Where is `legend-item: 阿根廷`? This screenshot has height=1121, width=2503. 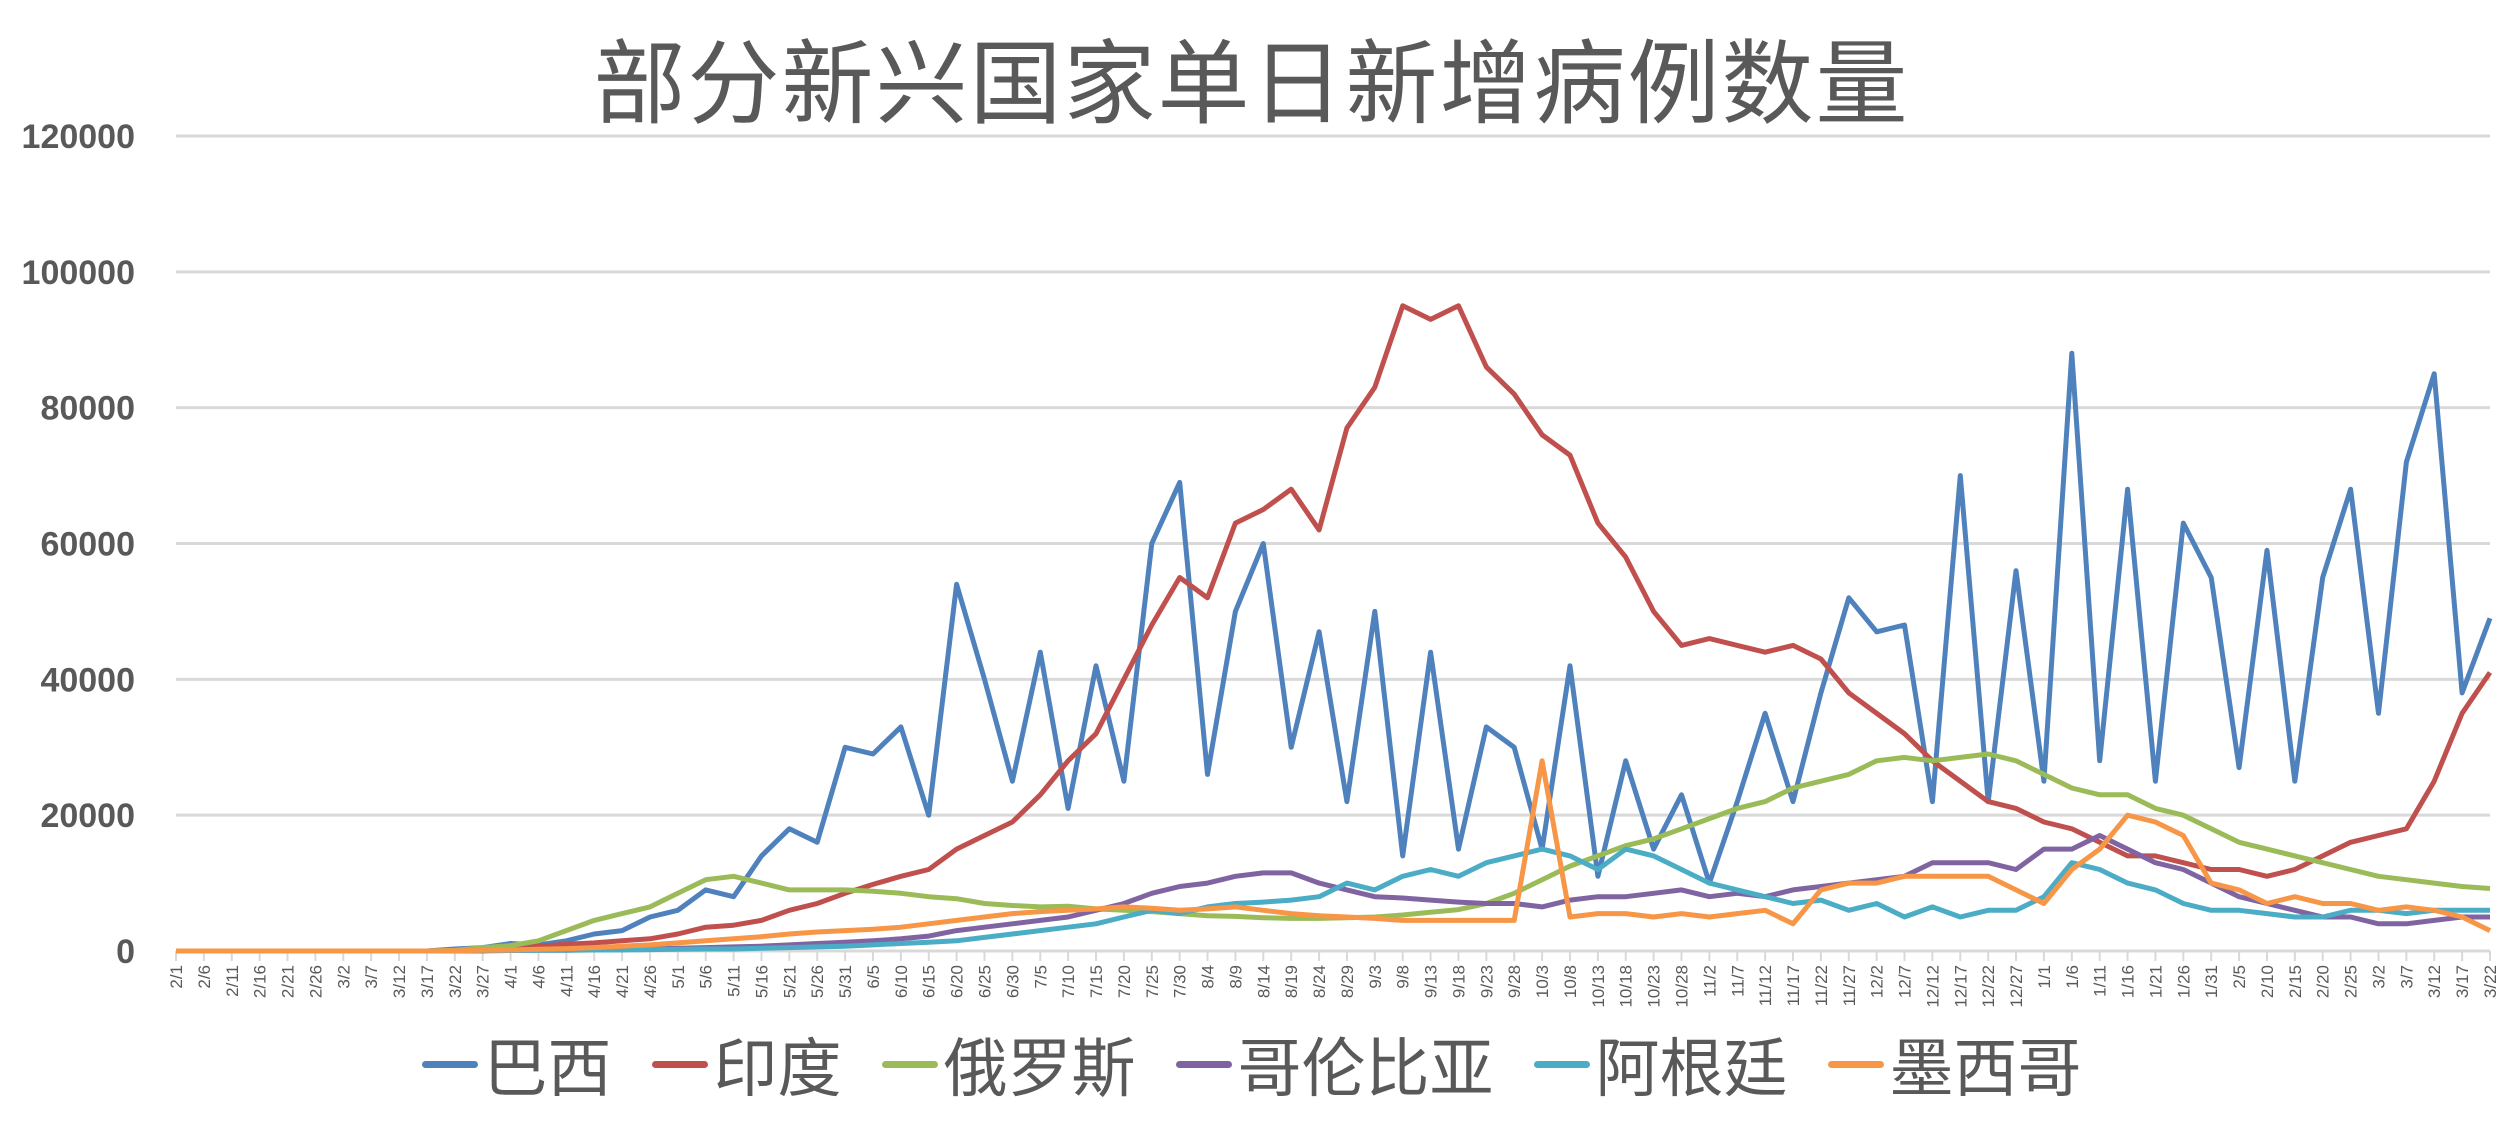
legend-item: 阿根廷 is located at coordinates (1660, 1064).